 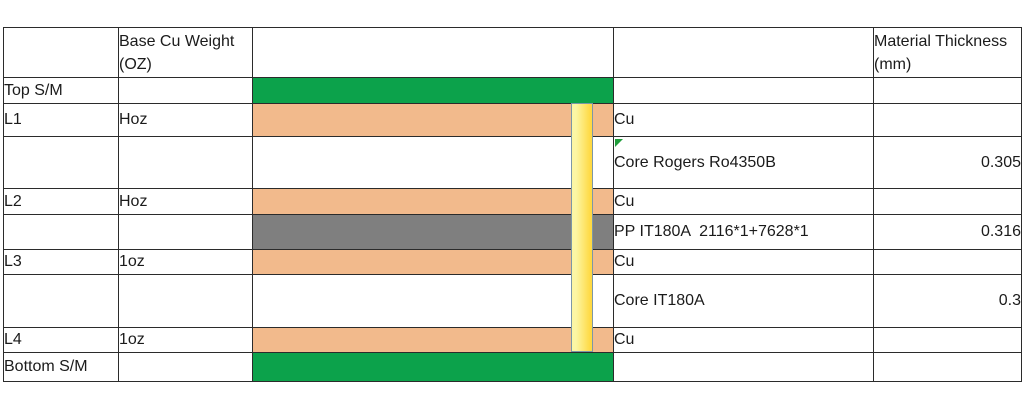 What do you see at coordinates (743, 162) in the screenshot?
I see `material-cell: Core Rogers Ro4350B` at bounding box center [743, 162].